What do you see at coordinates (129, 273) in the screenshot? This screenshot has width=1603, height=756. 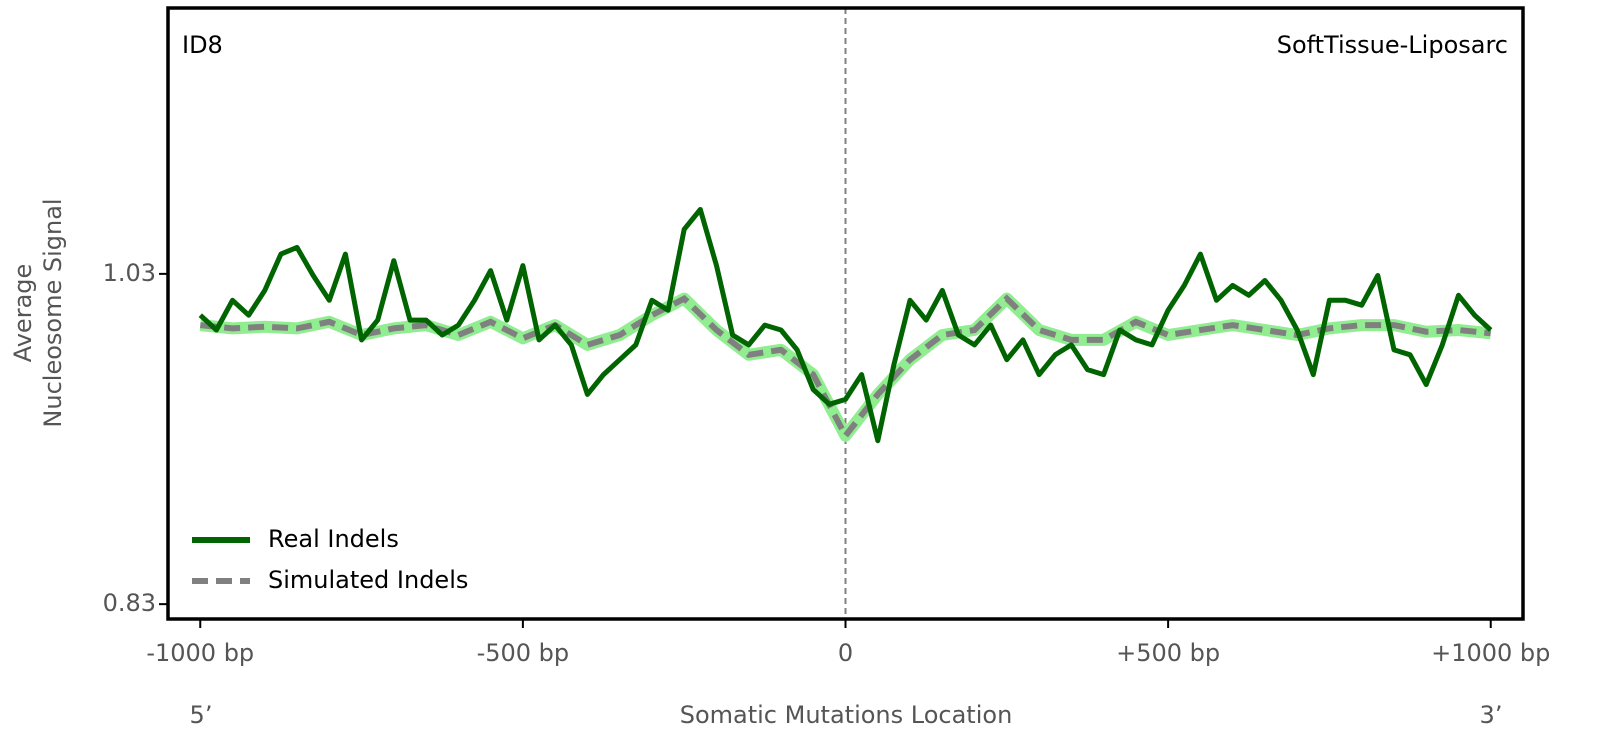 I see `y-tick-label: 1.03` at bounding box center [129, 273].